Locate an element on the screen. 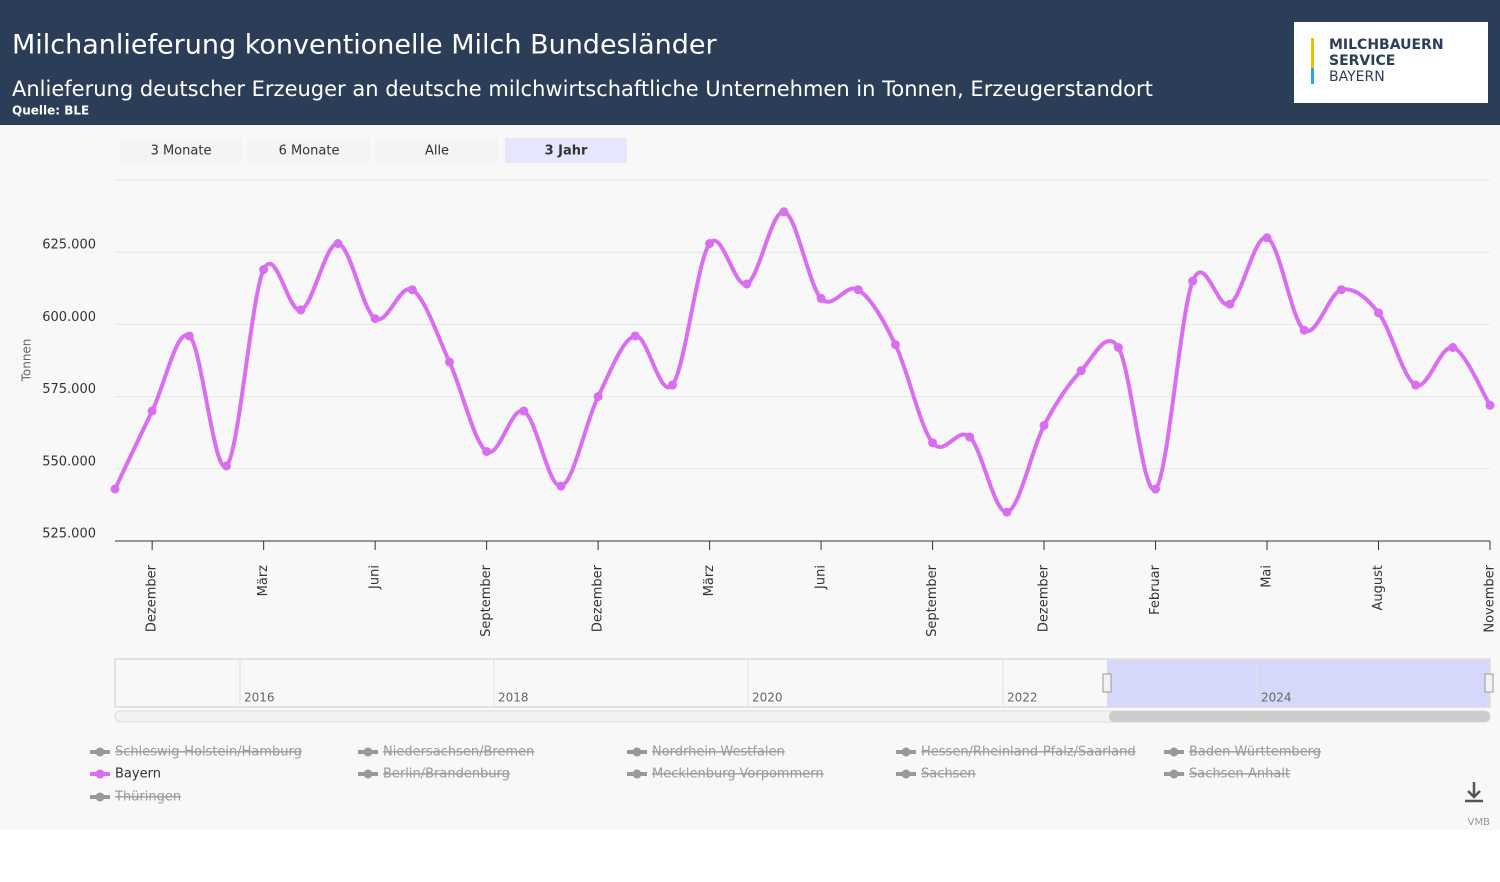  y-axis-title: Tonnen is located at coordinates (27, 361).